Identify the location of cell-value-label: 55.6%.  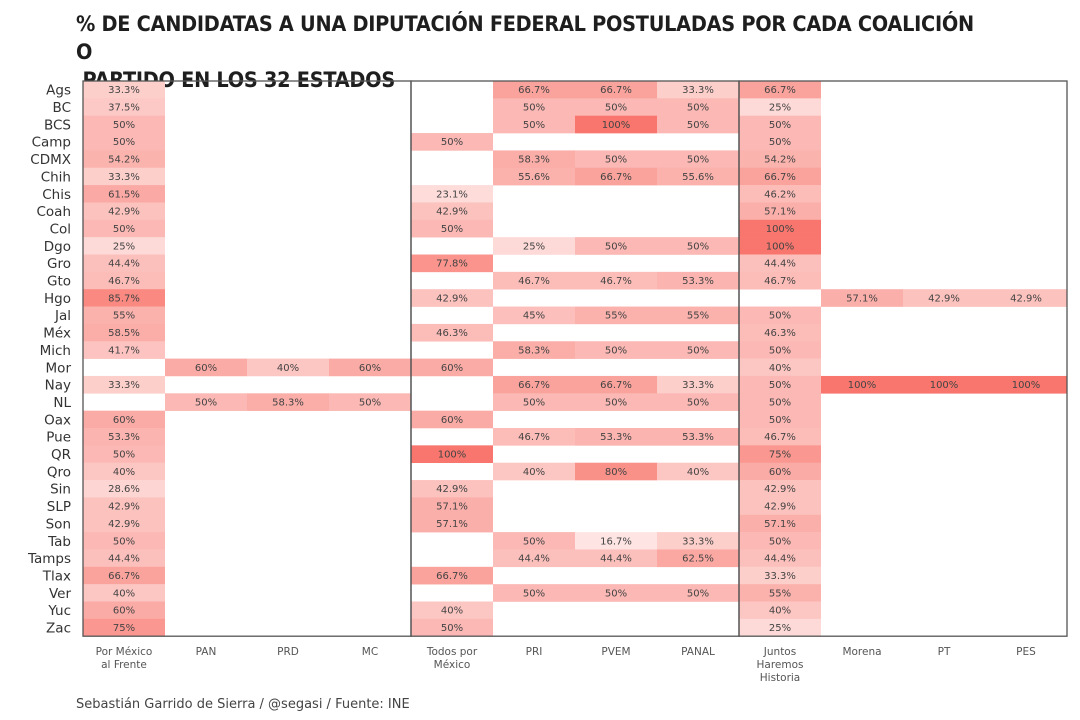
(698, 177).